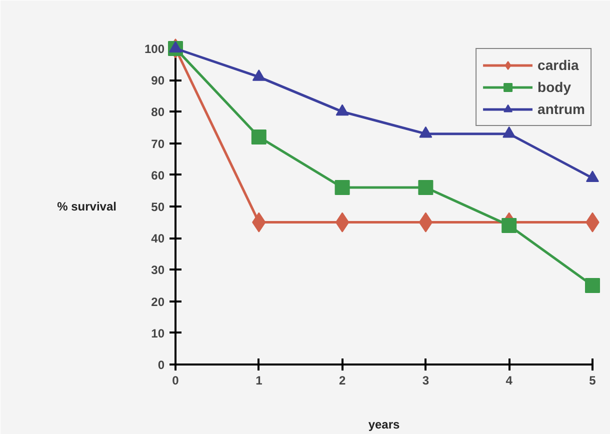  What do you see at coordinates (176, 381) in the screenshot?
I see `x-tick-label: 0` at bounding box center [176, 381].